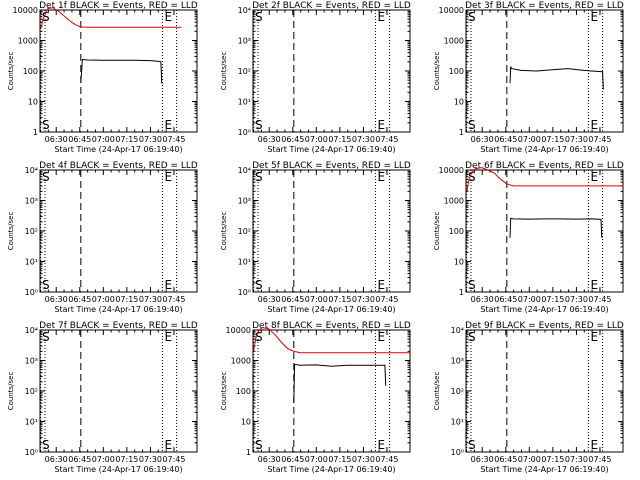  Describe the element at coordinates (331, 340) in the screenshot. I see `lld-series-line` at that location.